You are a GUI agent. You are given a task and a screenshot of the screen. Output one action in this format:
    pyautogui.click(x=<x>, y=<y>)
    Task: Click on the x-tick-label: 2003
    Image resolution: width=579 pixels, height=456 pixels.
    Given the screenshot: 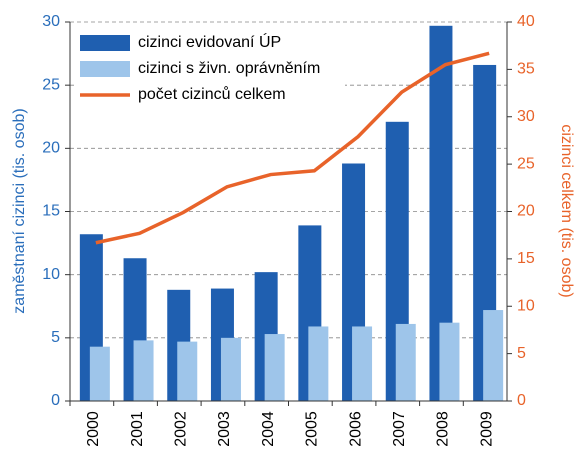 What is the action you would take?
    pyautogui.click(x=224, y=429)
    